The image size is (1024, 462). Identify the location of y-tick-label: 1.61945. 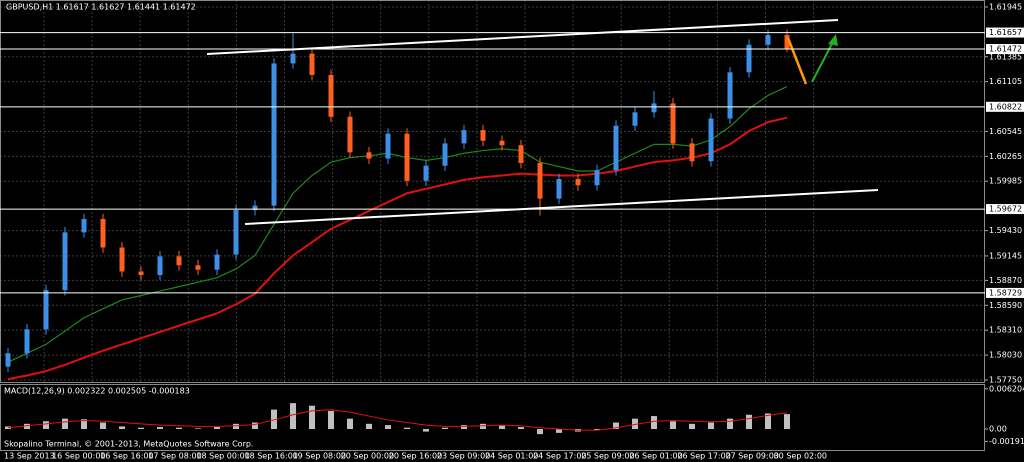
(1005, 6).